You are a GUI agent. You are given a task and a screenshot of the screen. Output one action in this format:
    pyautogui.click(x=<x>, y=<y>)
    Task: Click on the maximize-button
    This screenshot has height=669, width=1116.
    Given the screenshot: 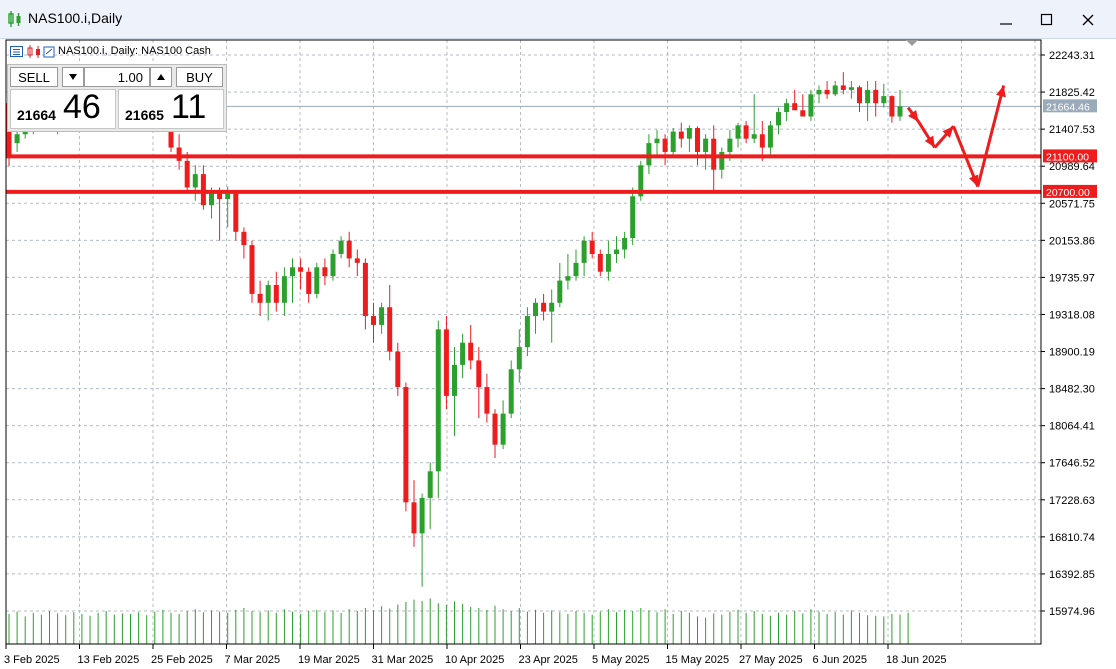 What is the action you would take?
    pyautogui.click(x=1047, y=20)
    